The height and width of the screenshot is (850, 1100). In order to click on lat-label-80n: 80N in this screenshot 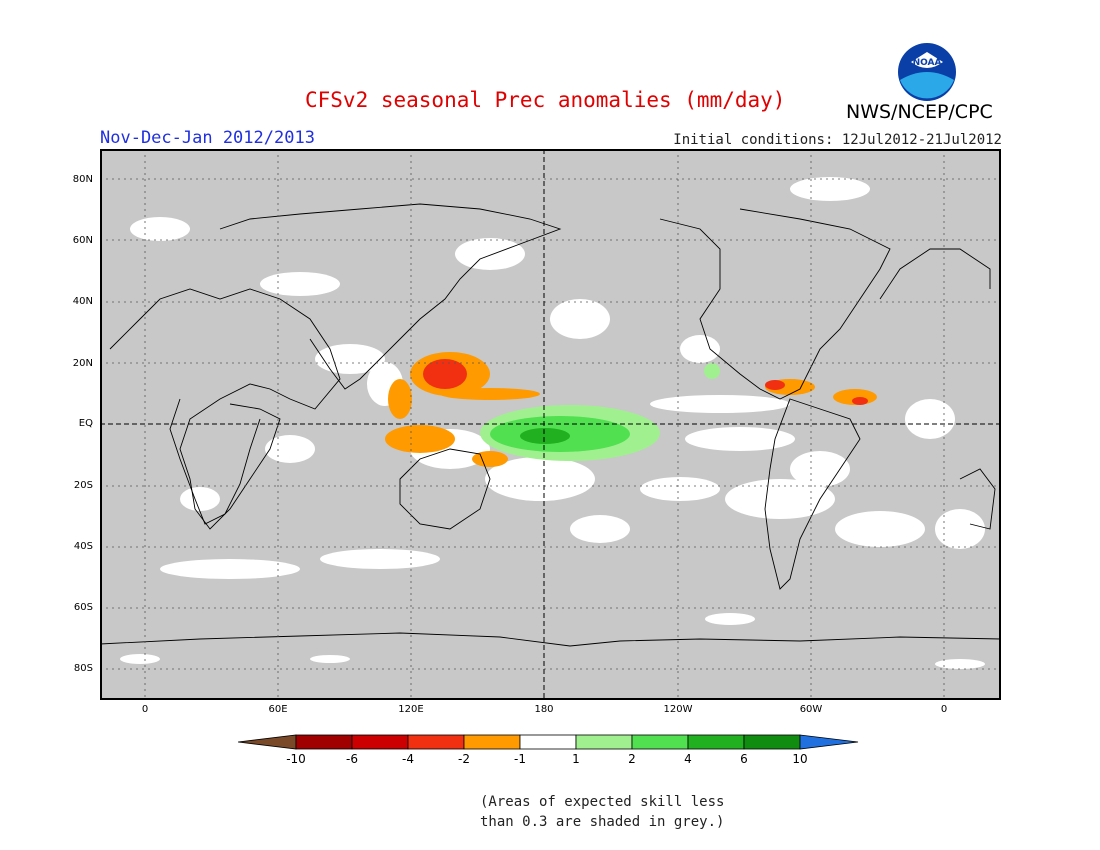, I will do `click(82, 179)`.